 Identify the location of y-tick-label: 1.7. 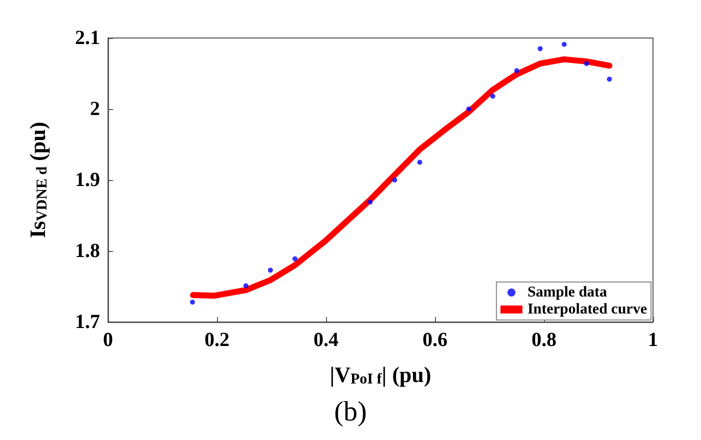
(87, 322).